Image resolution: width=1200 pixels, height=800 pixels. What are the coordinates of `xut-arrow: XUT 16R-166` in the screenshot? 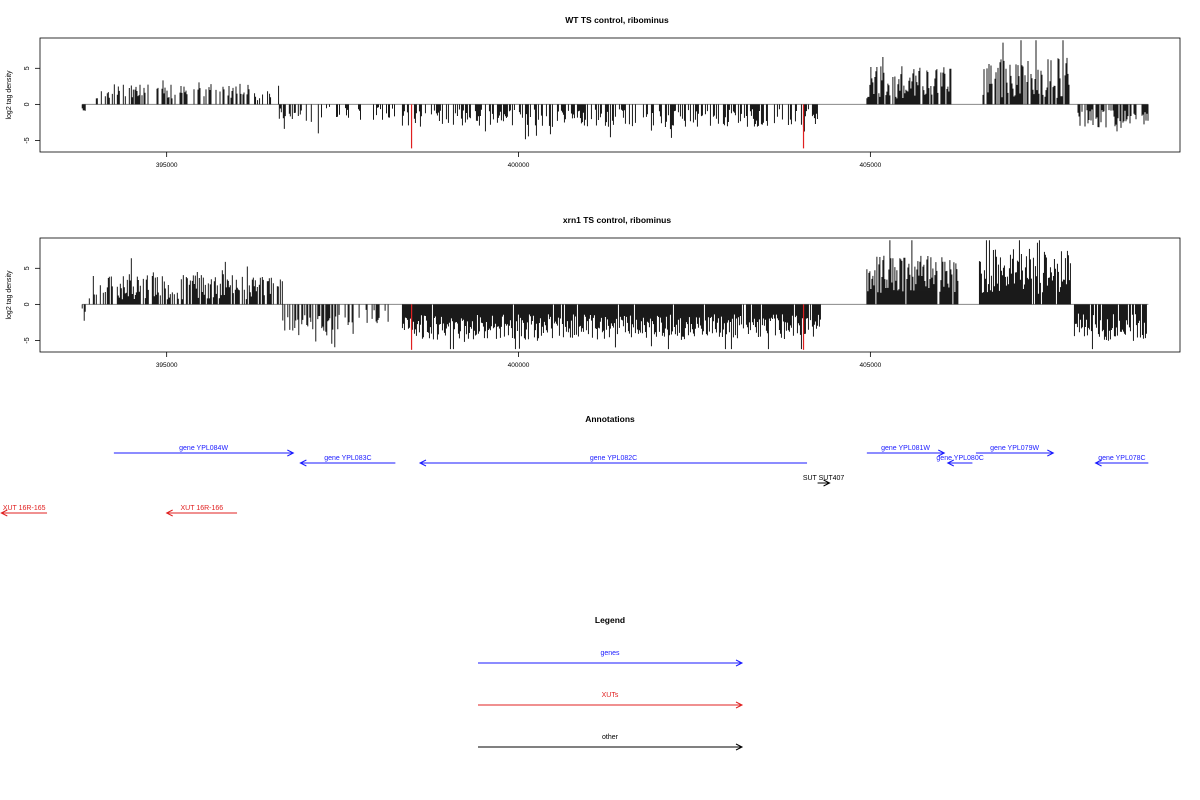 It's located at (201, 511).